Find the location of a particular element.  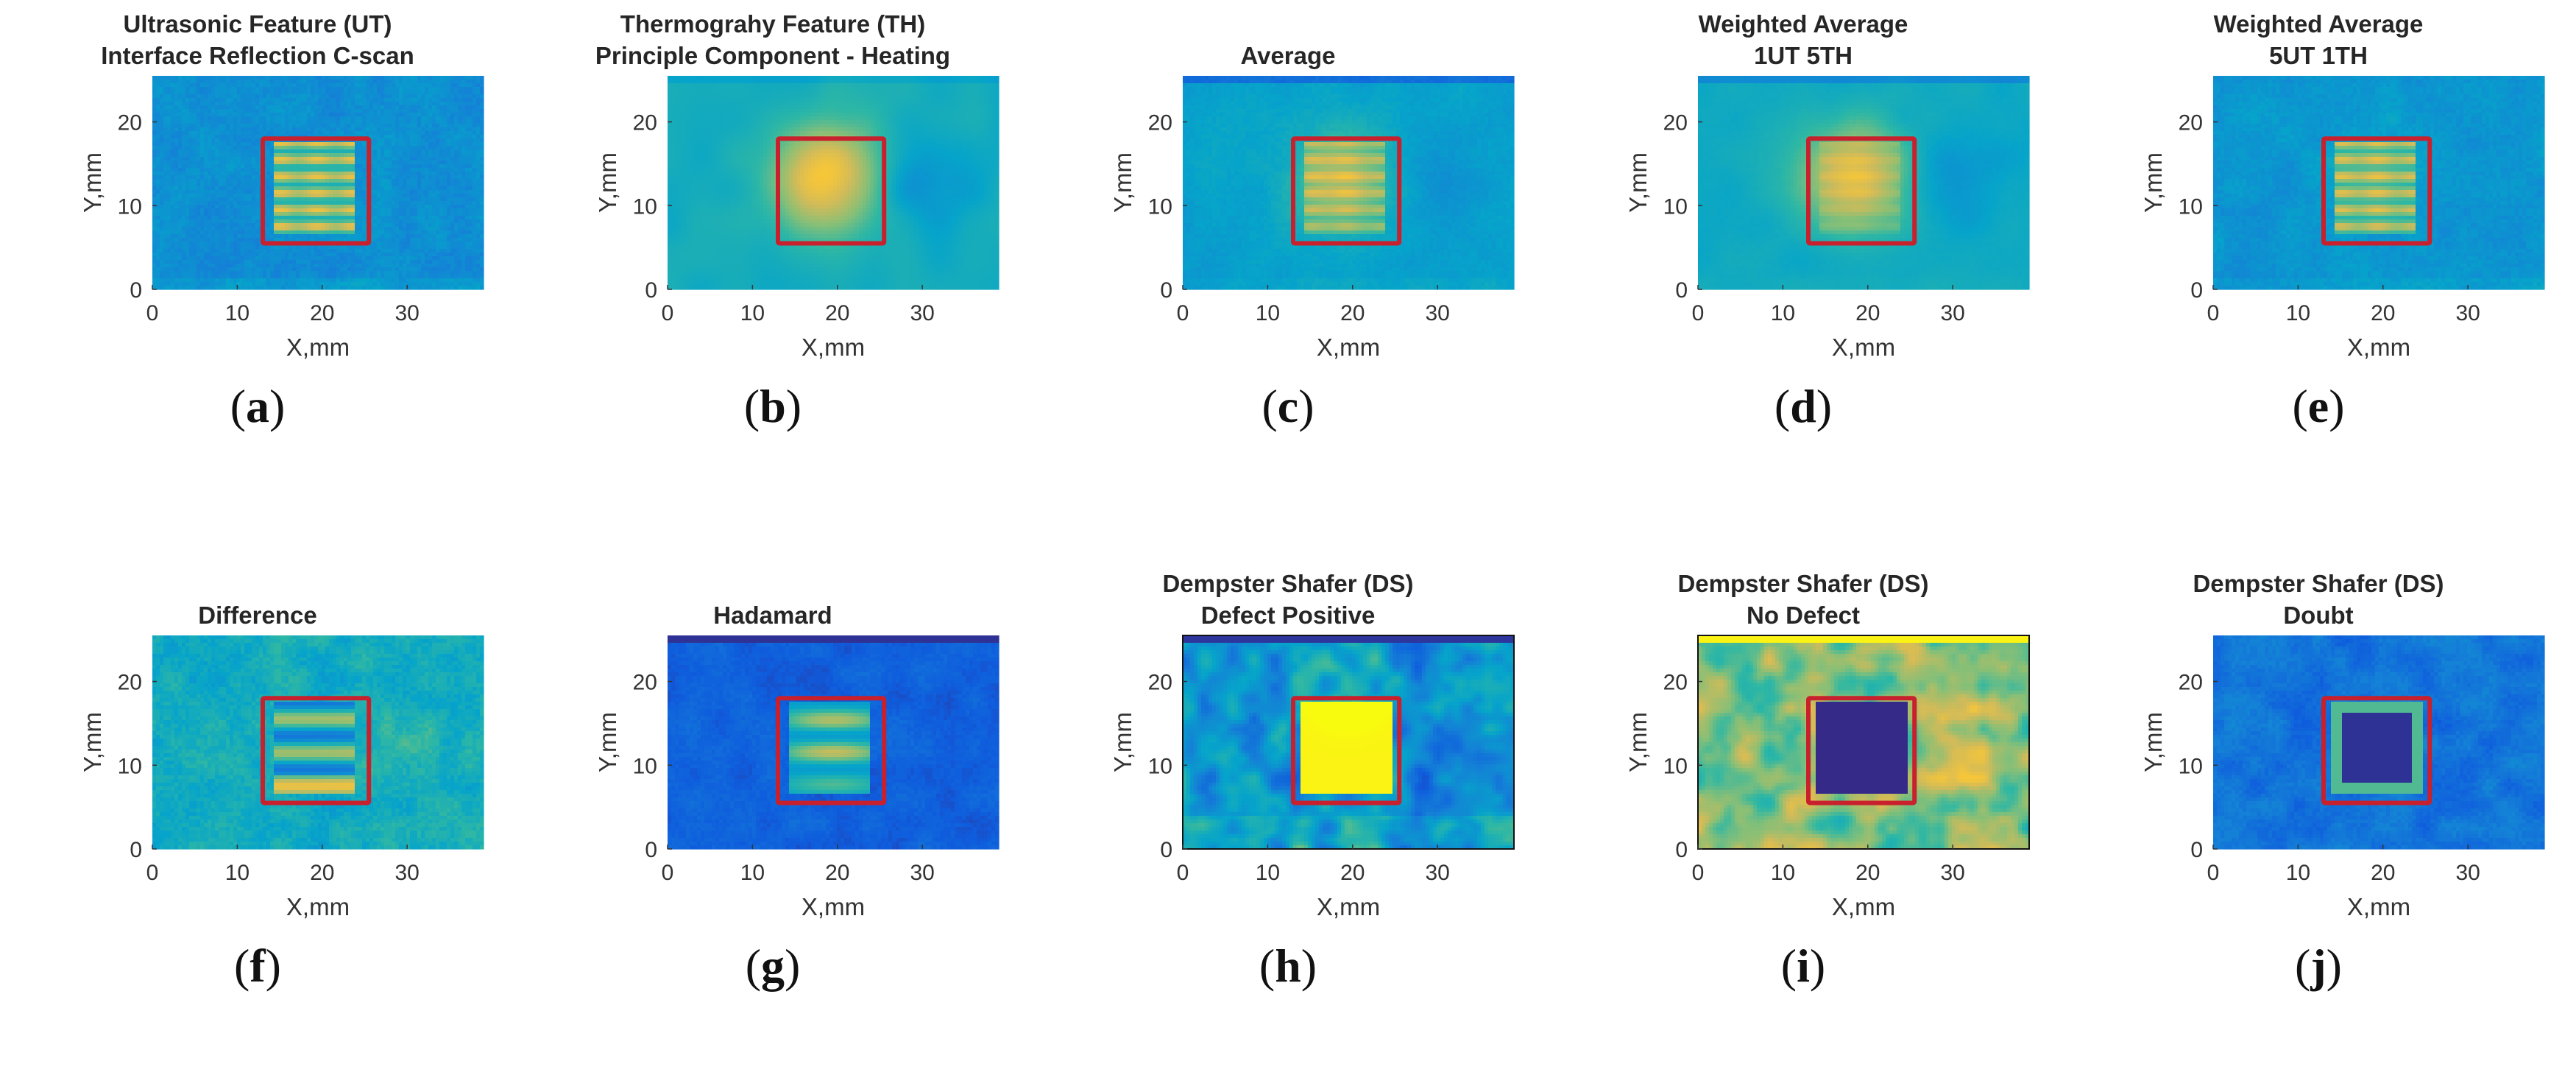

subfigure-label: (f) is located at coordinates (257, 966).